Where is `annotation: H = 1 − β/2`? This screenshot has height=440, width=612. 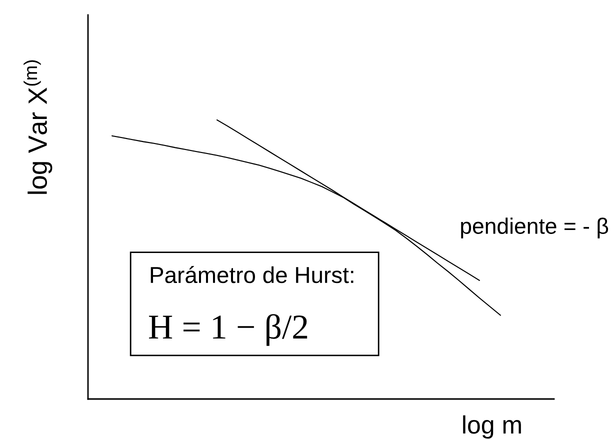 annotation: H = 1 − β/2 is located at coordinates (228, 330).